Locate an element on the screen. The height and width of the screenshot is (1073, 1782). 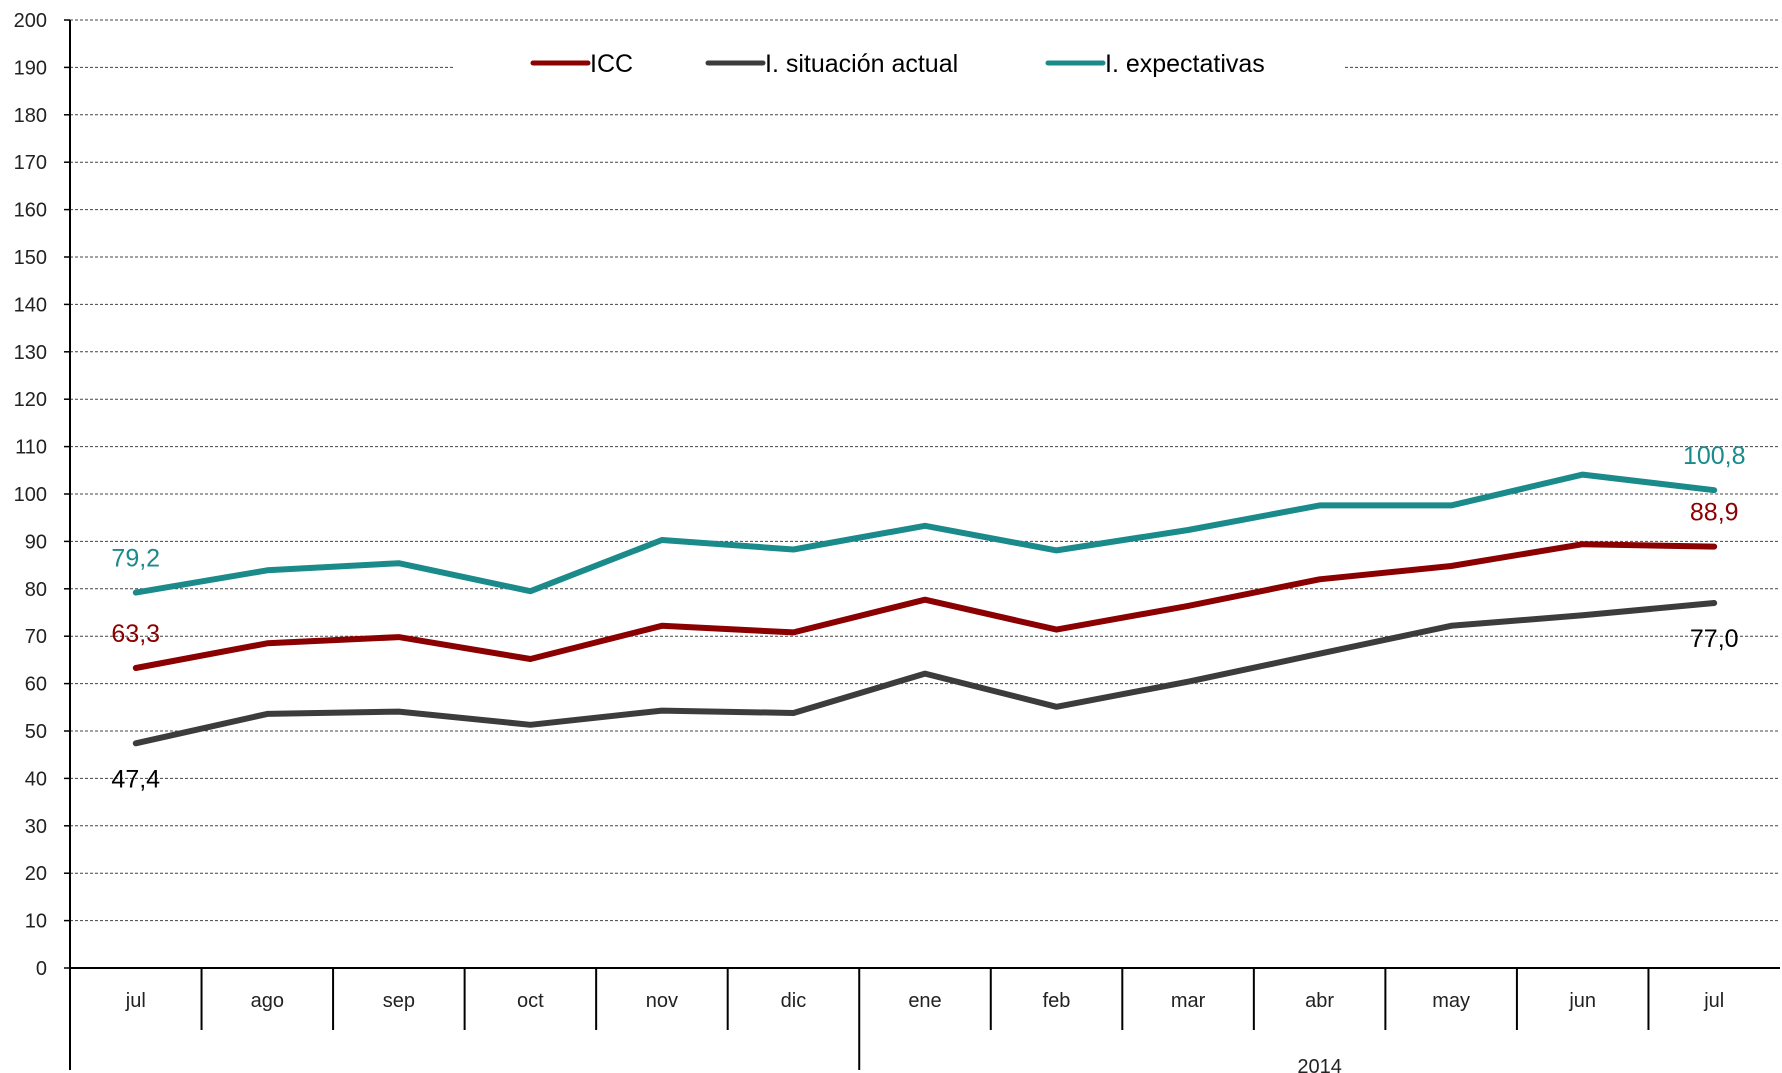
x-tick-label: ene is located at coordinates (924, 1001).